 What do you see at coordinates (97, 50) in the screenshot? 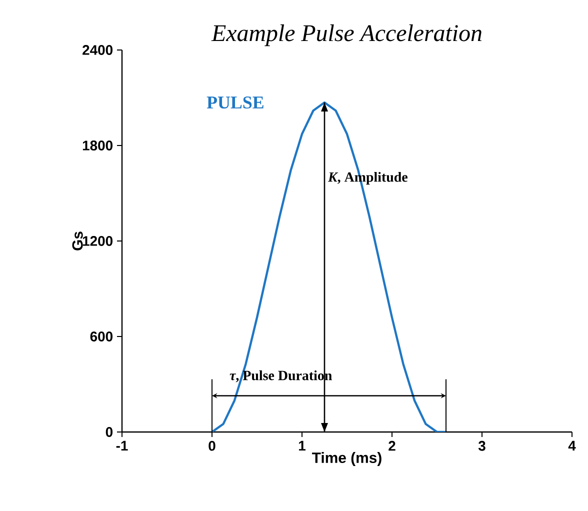
I see `y-tick-label: 2400` at bounding box center [97, 50].